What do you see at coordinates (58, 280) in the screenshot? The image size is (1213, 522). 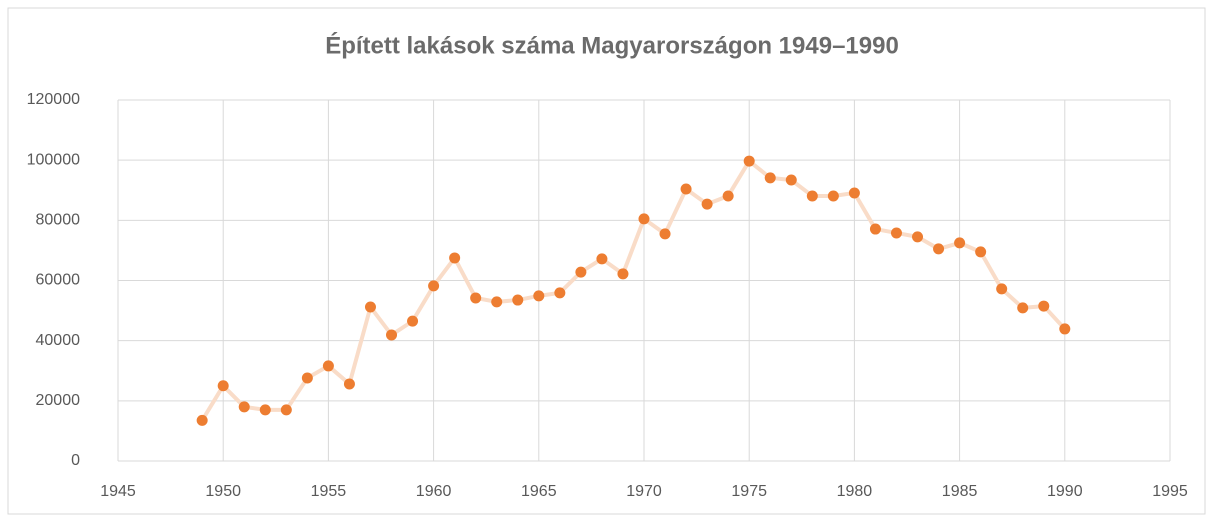 I see `y-tick-label: 60000` at bounding box center [58, 280].